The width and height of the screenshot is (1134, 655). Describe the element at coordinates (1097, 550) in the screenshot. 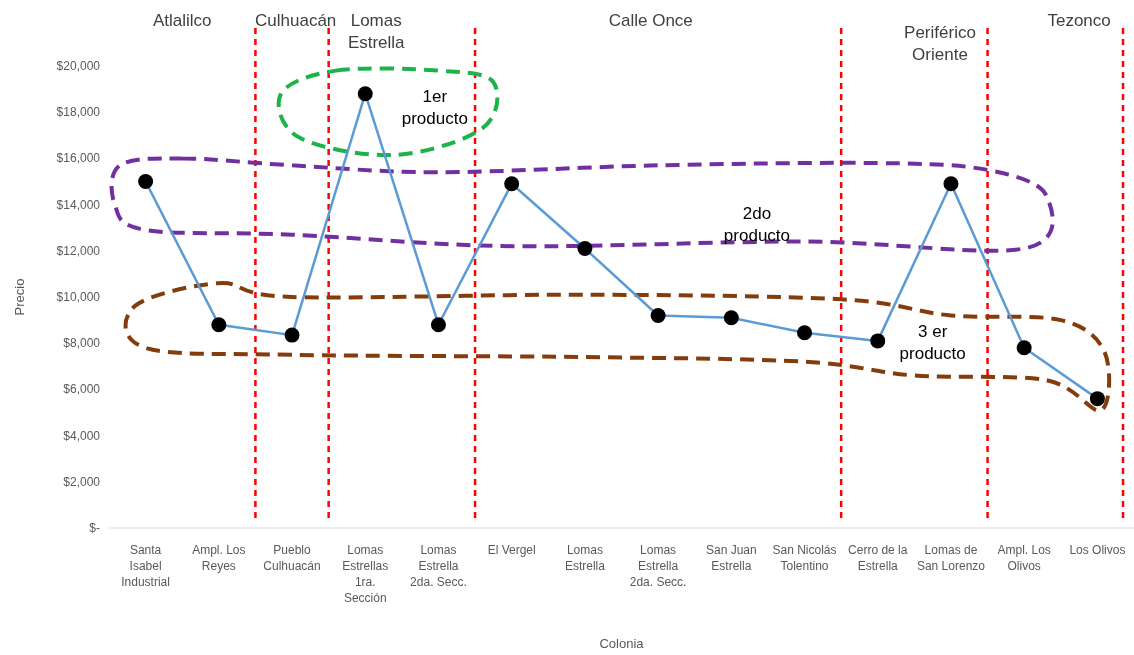

I see `x-tick-label: Los Olivos` at that location.